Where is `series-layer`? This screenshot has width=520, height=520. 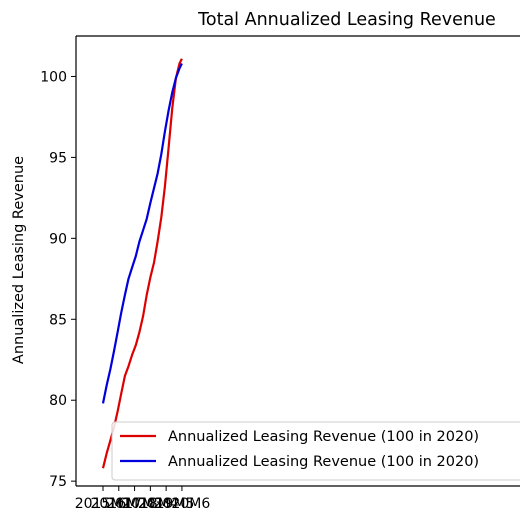 series-layer is located at coordinates (142, 263).